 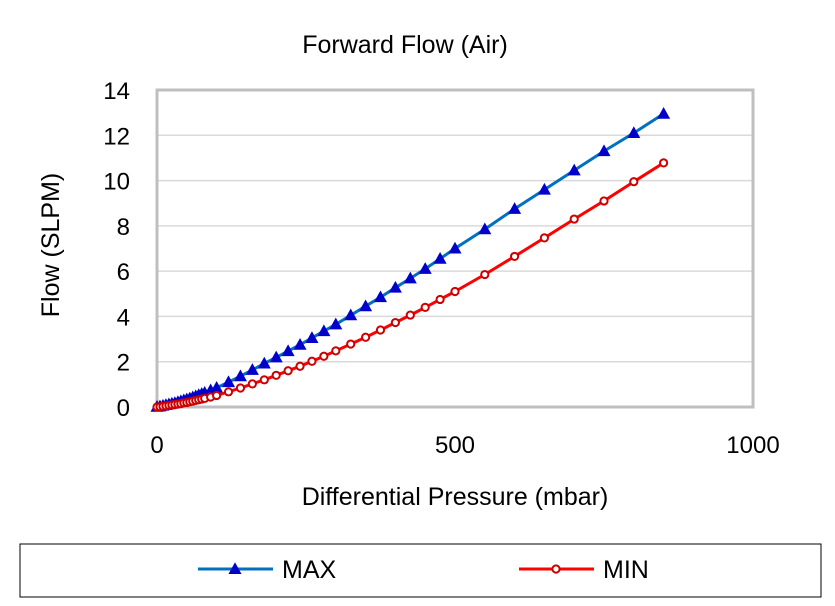 I want to click on y-tick-label: 4, so click(x=123, y=317).